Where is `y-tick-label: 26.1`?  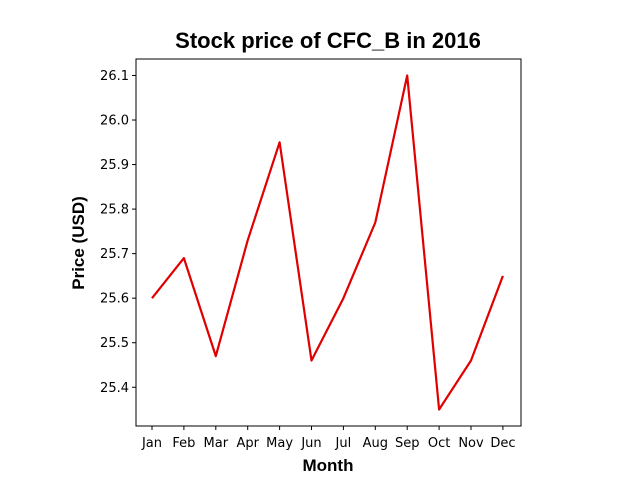
y-tick-label: 26.1 is located at coordinates (114, 76).